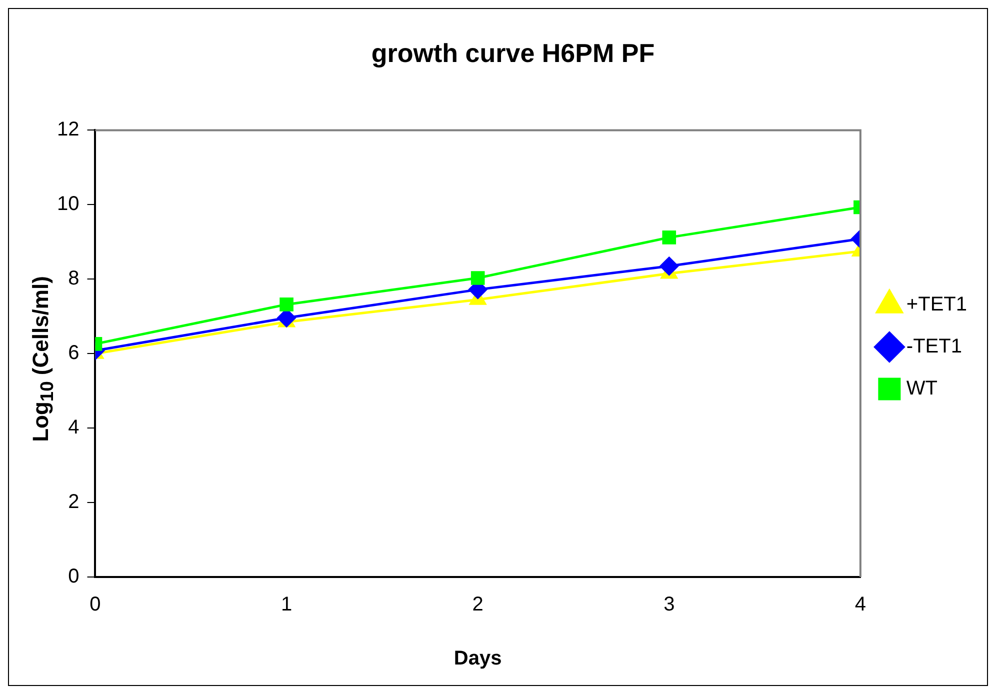 The height and width of the screenshot is (695, 998). What do you see at coordinates (68, 129) in the screenshot?
I see `y-tick-label: 12` at bounding box center [68, 129].